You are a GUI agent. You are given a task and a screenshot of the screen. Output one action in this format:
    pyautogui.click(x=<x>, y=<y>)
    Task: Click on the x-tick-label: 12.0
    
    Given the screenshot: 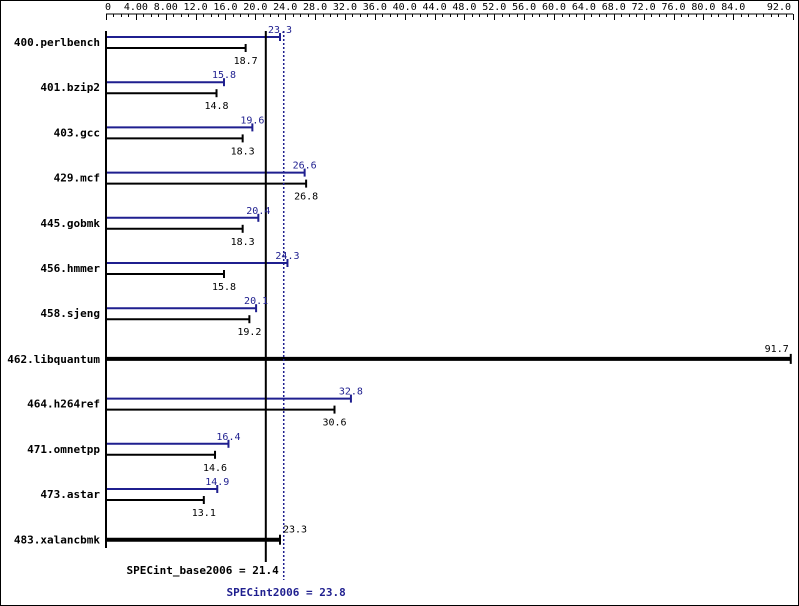 What is the action you would take?
    pyautogui.click(x=196, y=7)
    